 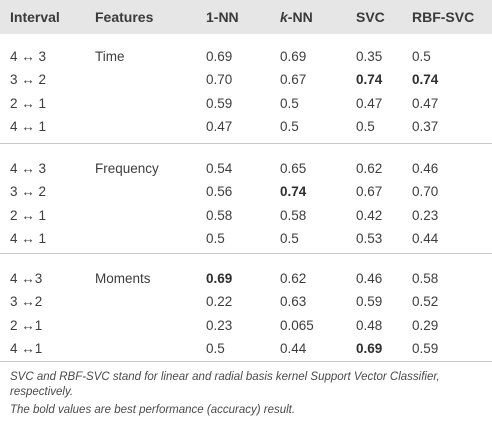 I want to click on cell-knn: 0.62, so click(x=293, y=278).